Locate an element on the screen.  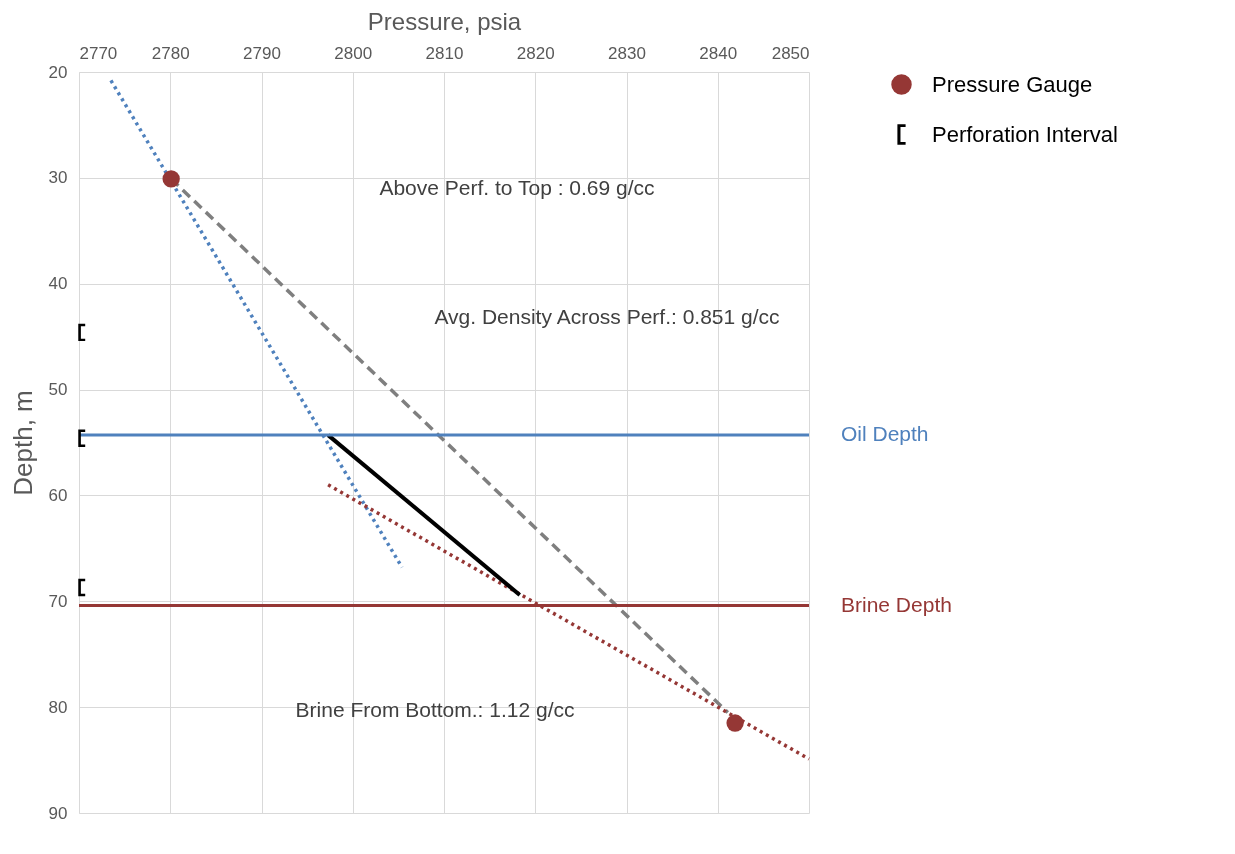
legend-label: Perforation Interval is located at coordinates (1025, 134).